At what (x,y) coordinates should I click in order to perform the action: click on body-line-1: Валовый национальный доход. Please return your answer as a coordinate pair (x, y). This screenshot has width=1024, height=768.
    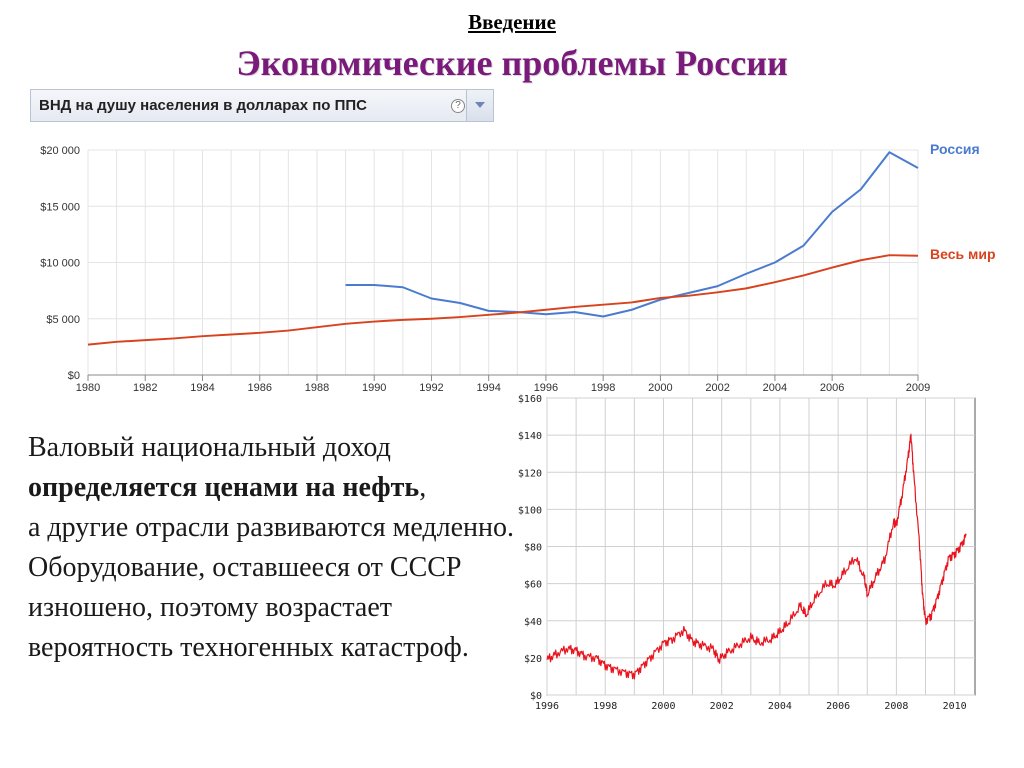
    Looking at the image, I should click on (209, 447).